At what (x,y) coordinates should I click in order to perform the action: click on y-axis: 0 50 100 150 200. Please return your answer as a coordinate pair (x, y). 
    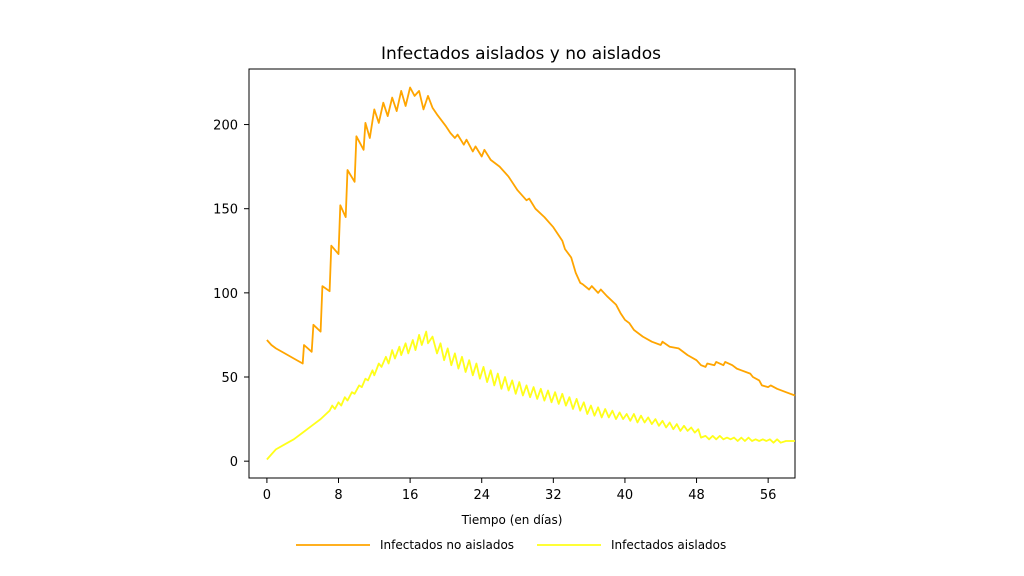
    Looking at the image, I should click on (231, 294).